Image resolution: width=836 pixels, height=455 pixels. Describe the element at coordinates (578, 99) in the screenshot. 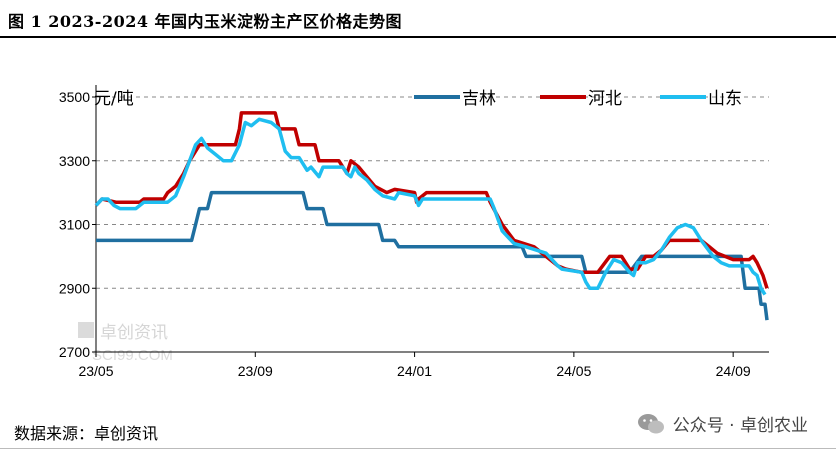

I see `legend: 吉林 河北 山东` at that location.